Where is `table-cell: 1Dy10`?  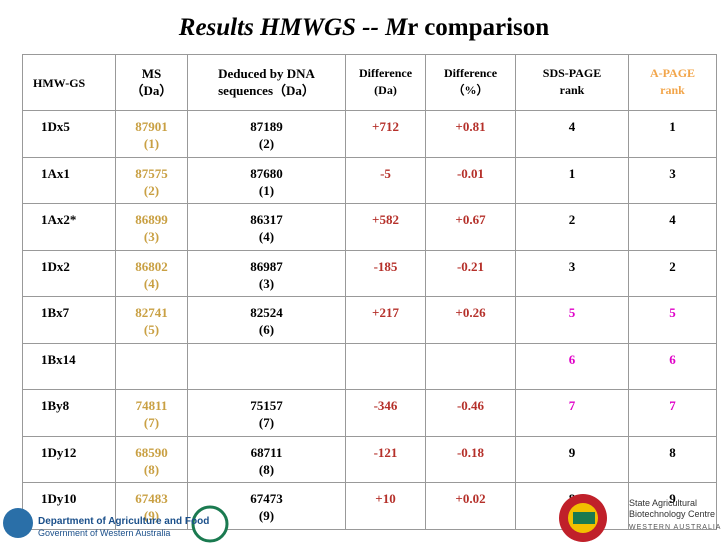 table-cell: 1Dy10 is located at coordinates (69, 506).